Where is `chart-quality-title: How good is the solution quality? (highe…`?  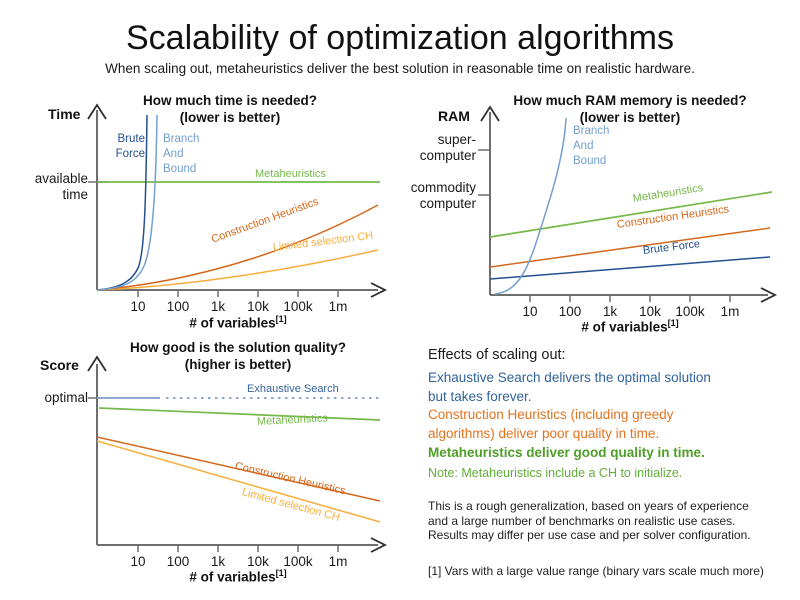
chart-quality-title: How good is the solution quality? (highe… is located at coordinates (238, 356).